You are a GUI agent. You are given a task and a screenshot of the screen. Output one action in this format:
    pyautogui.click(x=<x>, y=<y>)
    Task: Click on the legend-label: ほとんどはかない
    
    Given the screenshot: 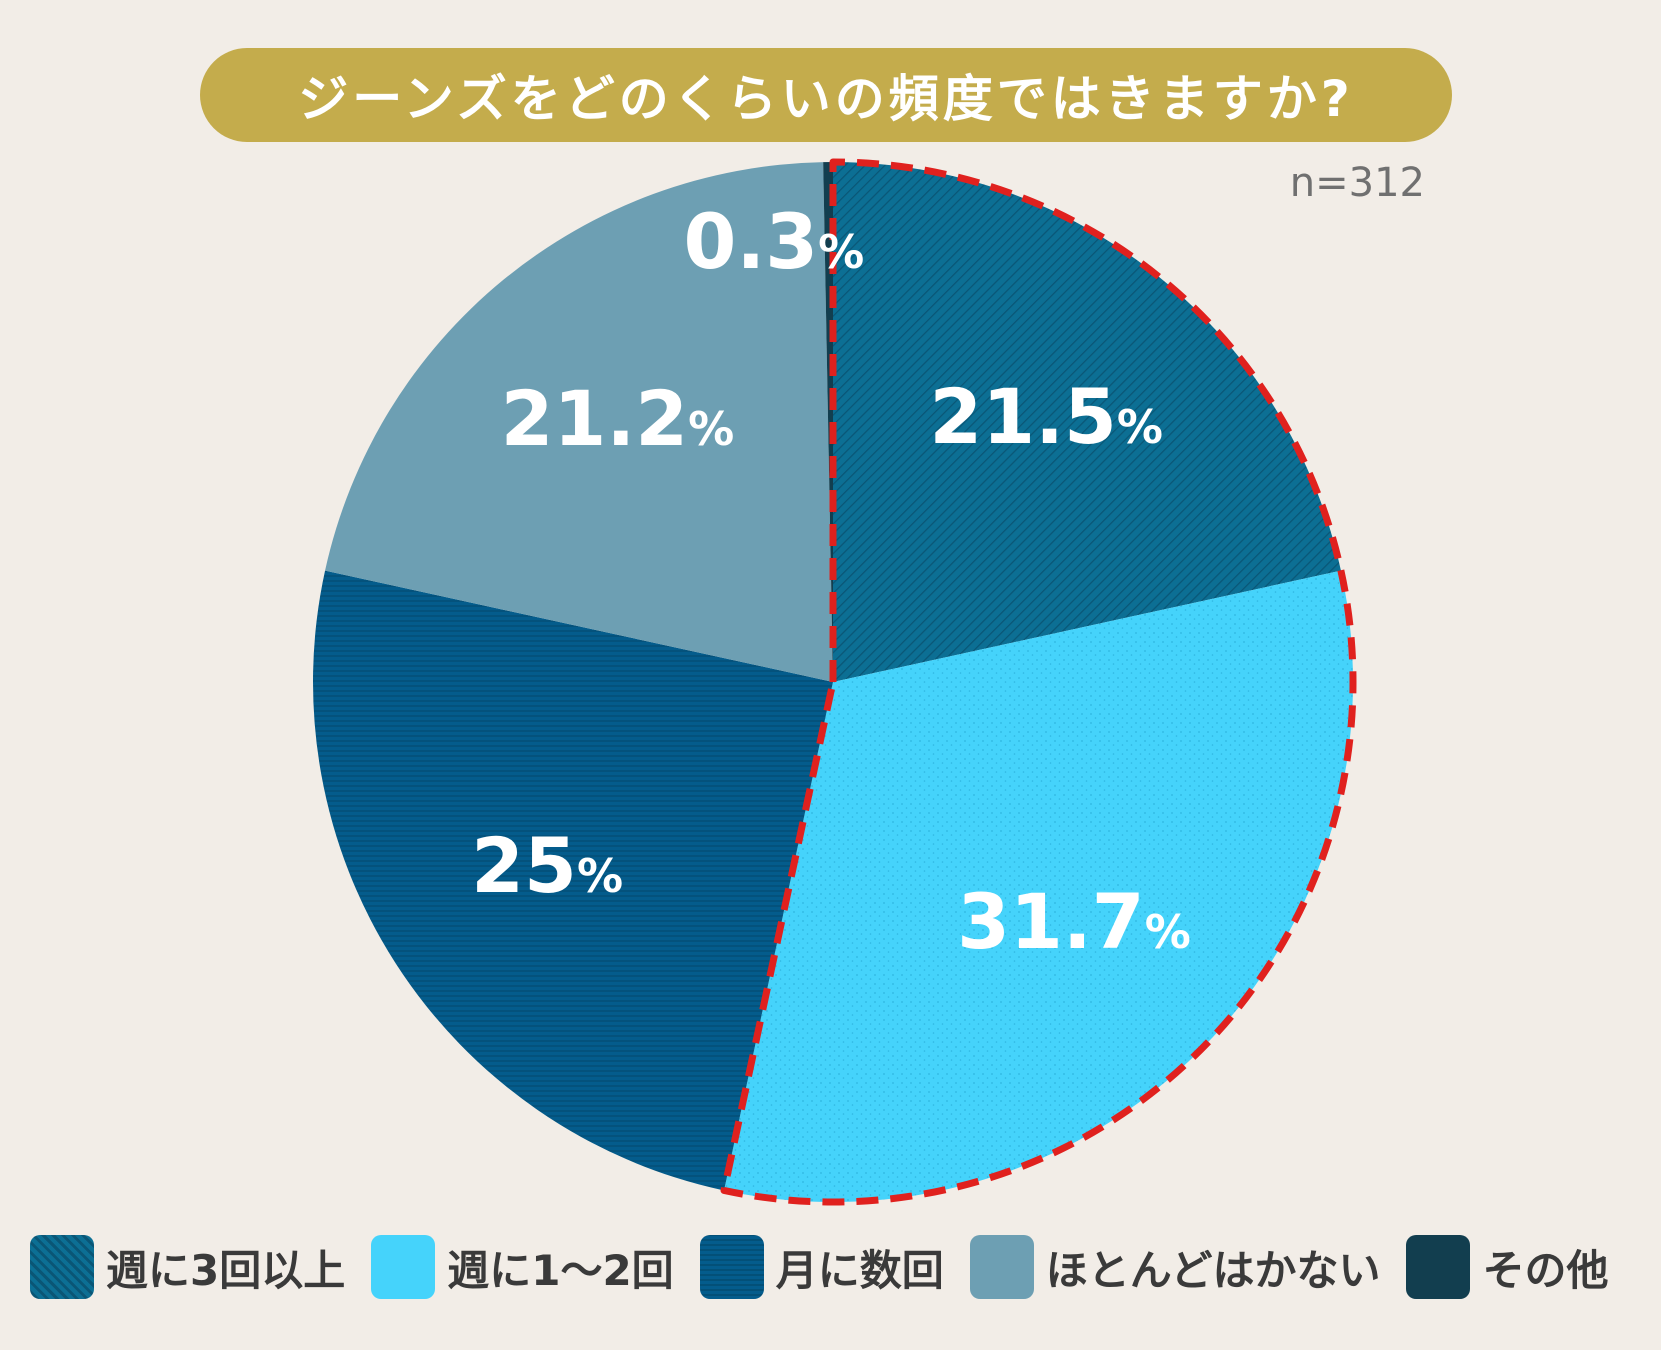 What is the action you would take?
    pyautogui.click(x=1213, y=1270)
    